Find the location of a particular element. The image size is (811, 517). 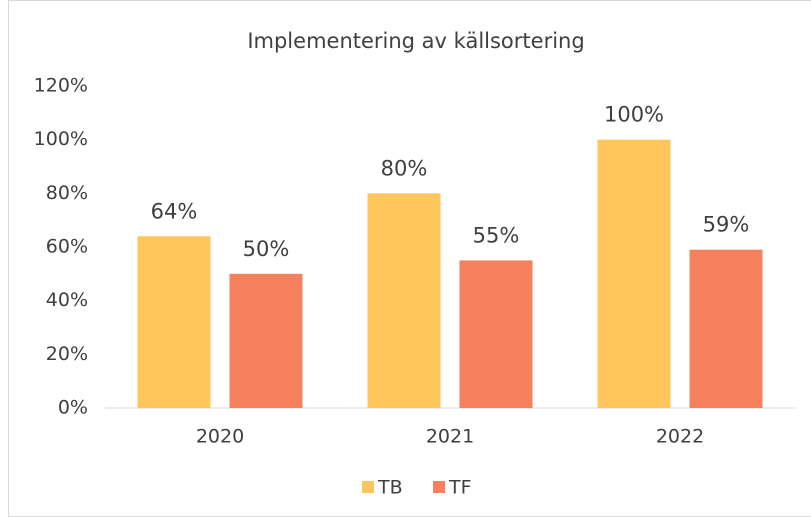

x-tick-label: 2022 is located at coordinates (680, 437).